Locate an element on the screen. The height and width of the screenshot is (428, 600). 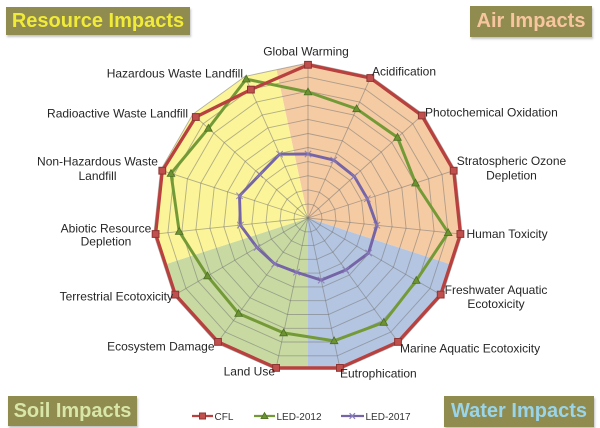
svg-text: Non-Hazardous Waste is located at coordinates (97, 162).